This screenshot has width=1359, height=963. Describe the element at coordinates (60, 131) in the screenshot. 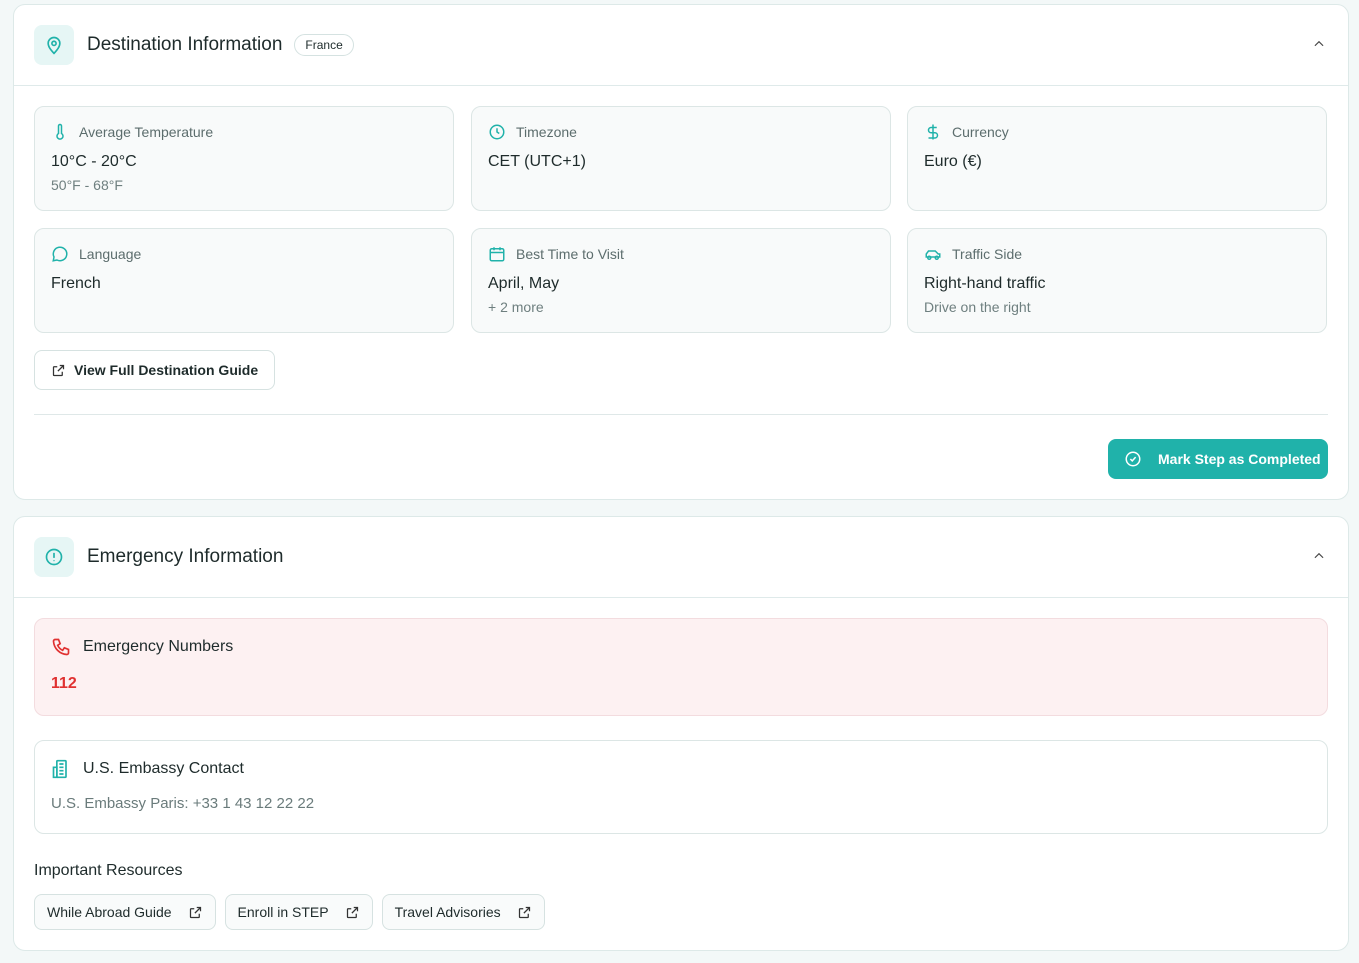

I see `thermometer-icon` at that location.